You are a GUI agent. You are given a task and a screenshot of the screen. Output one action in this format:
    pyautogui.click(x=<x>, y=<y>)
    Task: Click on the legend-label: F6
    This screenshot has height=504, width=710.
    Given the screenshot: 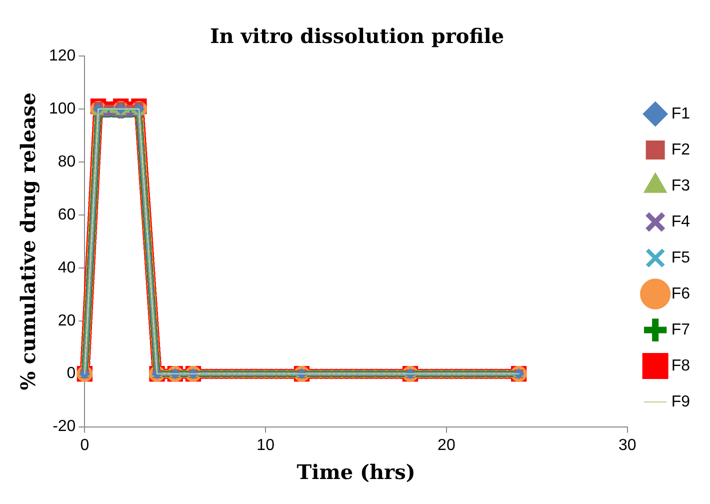 What is the action you would take?
    pyautogui.click(x=680, y=293)
    